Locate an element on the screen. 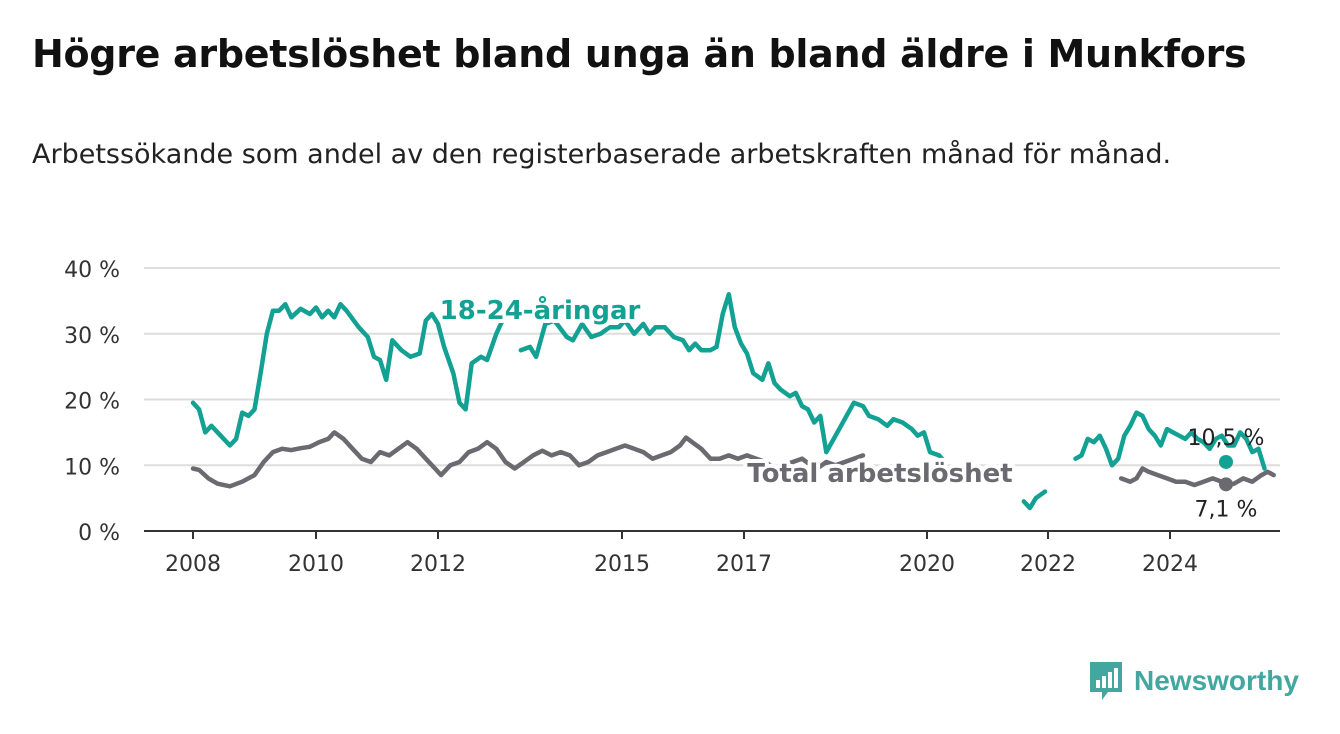 Image resolution: width=1340 pixels, height=734 pixels. end-label-youth: 10,5 % is located at coordinates (1226, 438).